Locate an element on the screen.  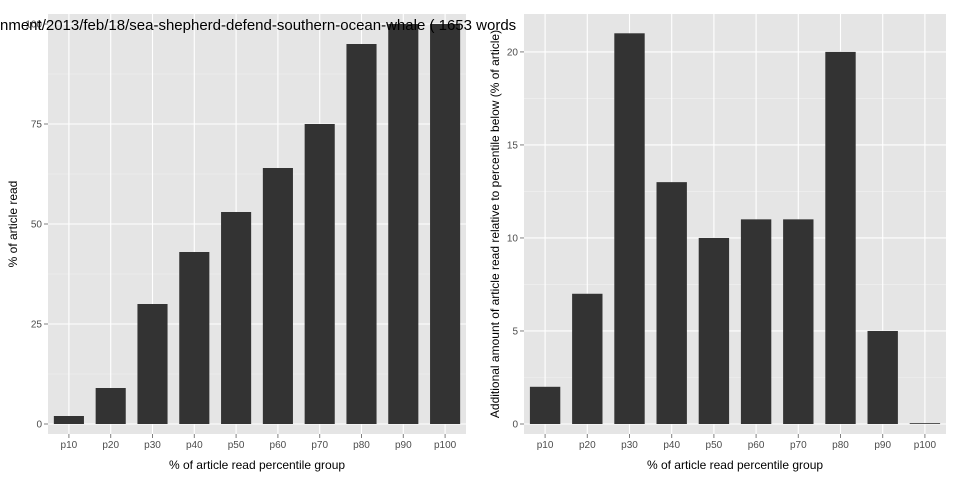
y-tick-label: 75 is located at coordinates (37, 125).